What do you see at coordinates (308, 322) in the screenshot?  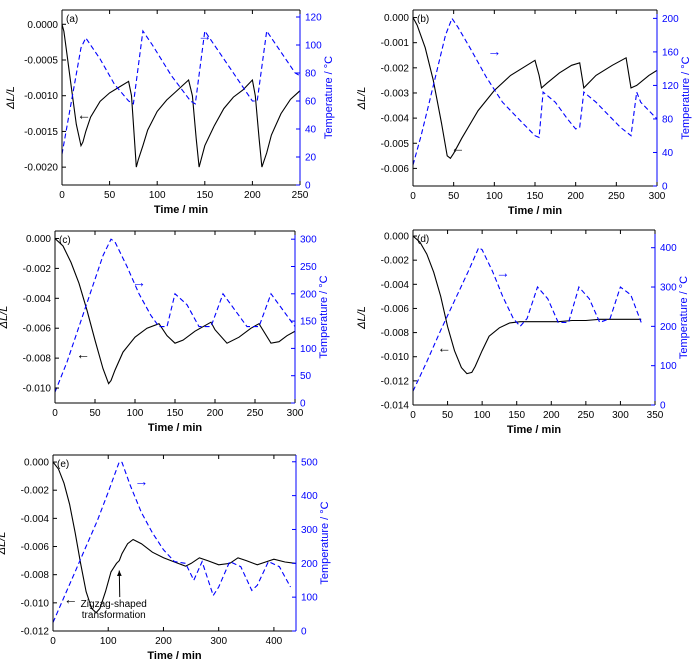 I see `y2-tick-label: 150` at bounding box center [308, 322].